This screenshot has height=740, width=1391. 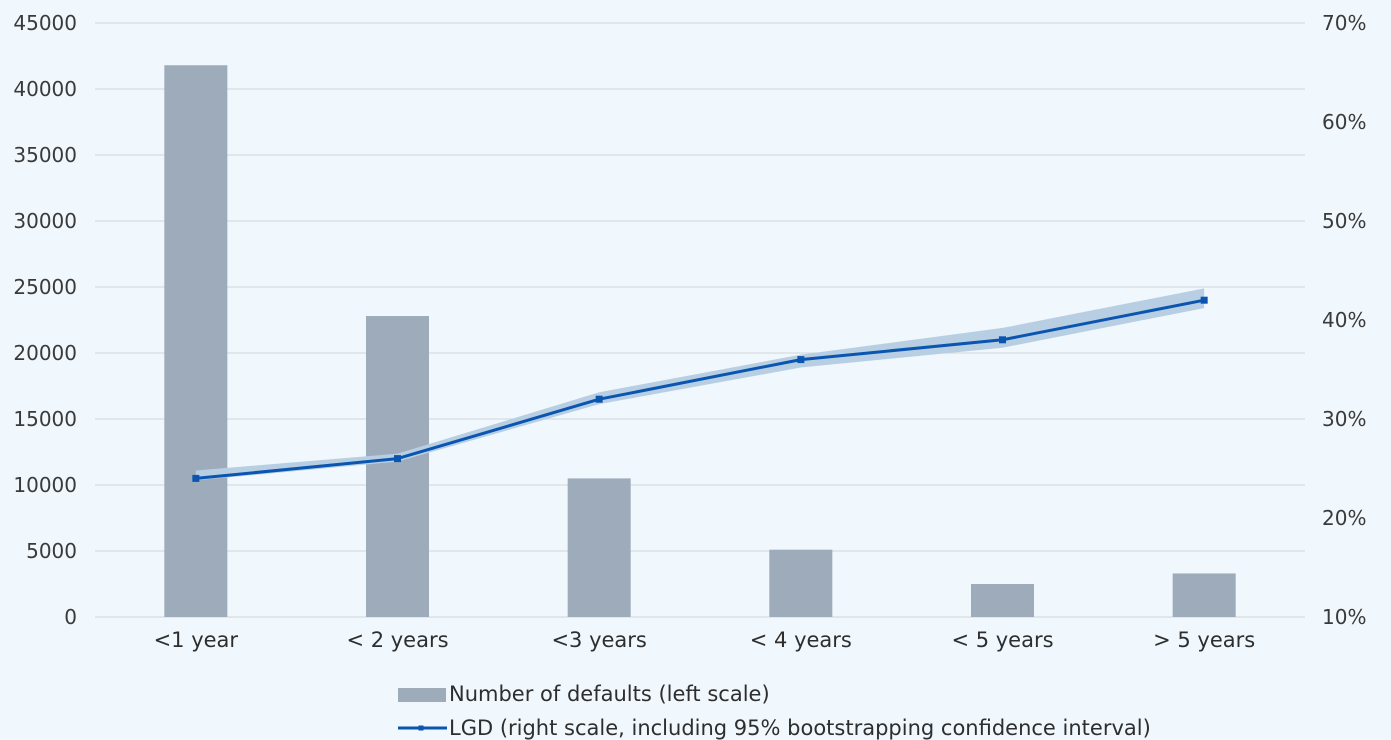 What do you see at coordinates (1344, 122) in the screenshot?
I see `right-tick-label: 60%` at bounding box center [1344, 122].